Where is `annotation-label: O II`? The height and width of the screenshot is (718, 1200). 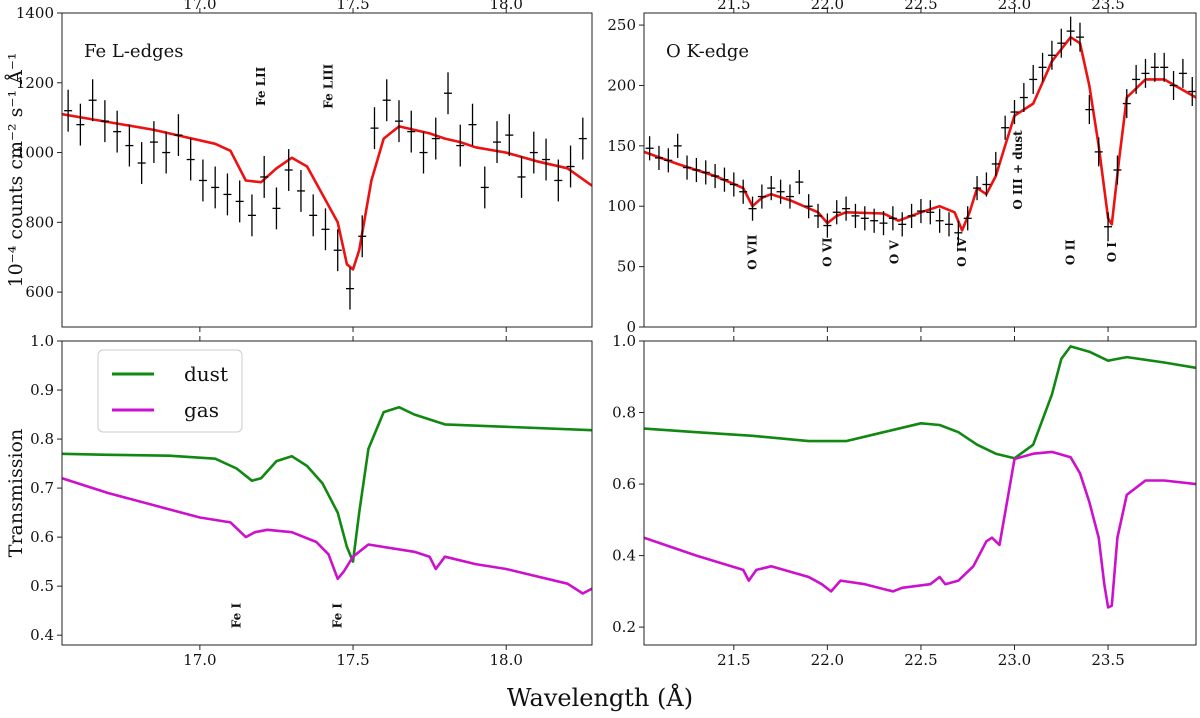 annotation-label: O II is located at coordinates (1071, 252).